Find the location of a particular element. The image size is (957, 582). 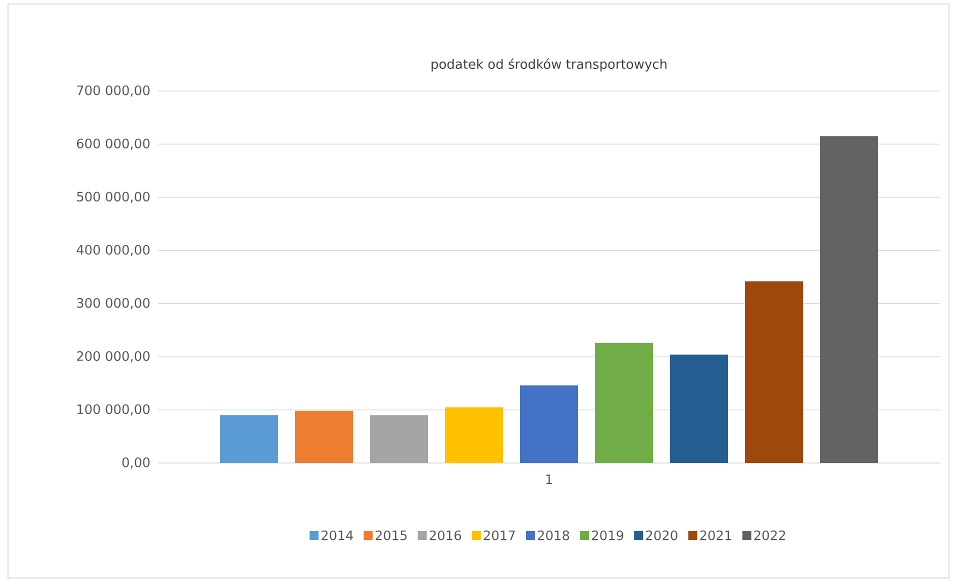

x-tick-label: 1 is located at coordinates (549, 479).